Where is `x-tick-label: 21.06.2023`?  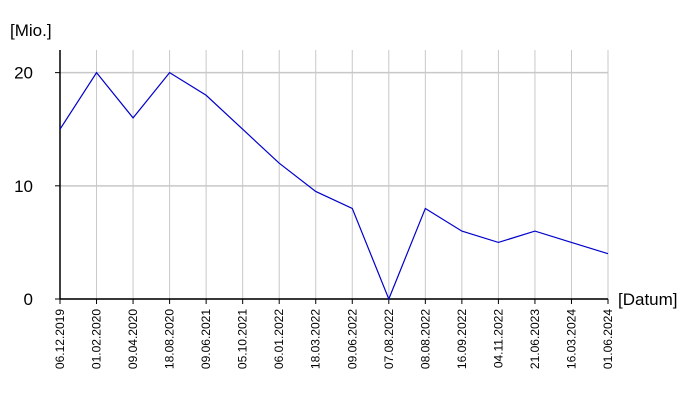
x-tick-label: 21.06.2023 is located at coordinates (535, 339).